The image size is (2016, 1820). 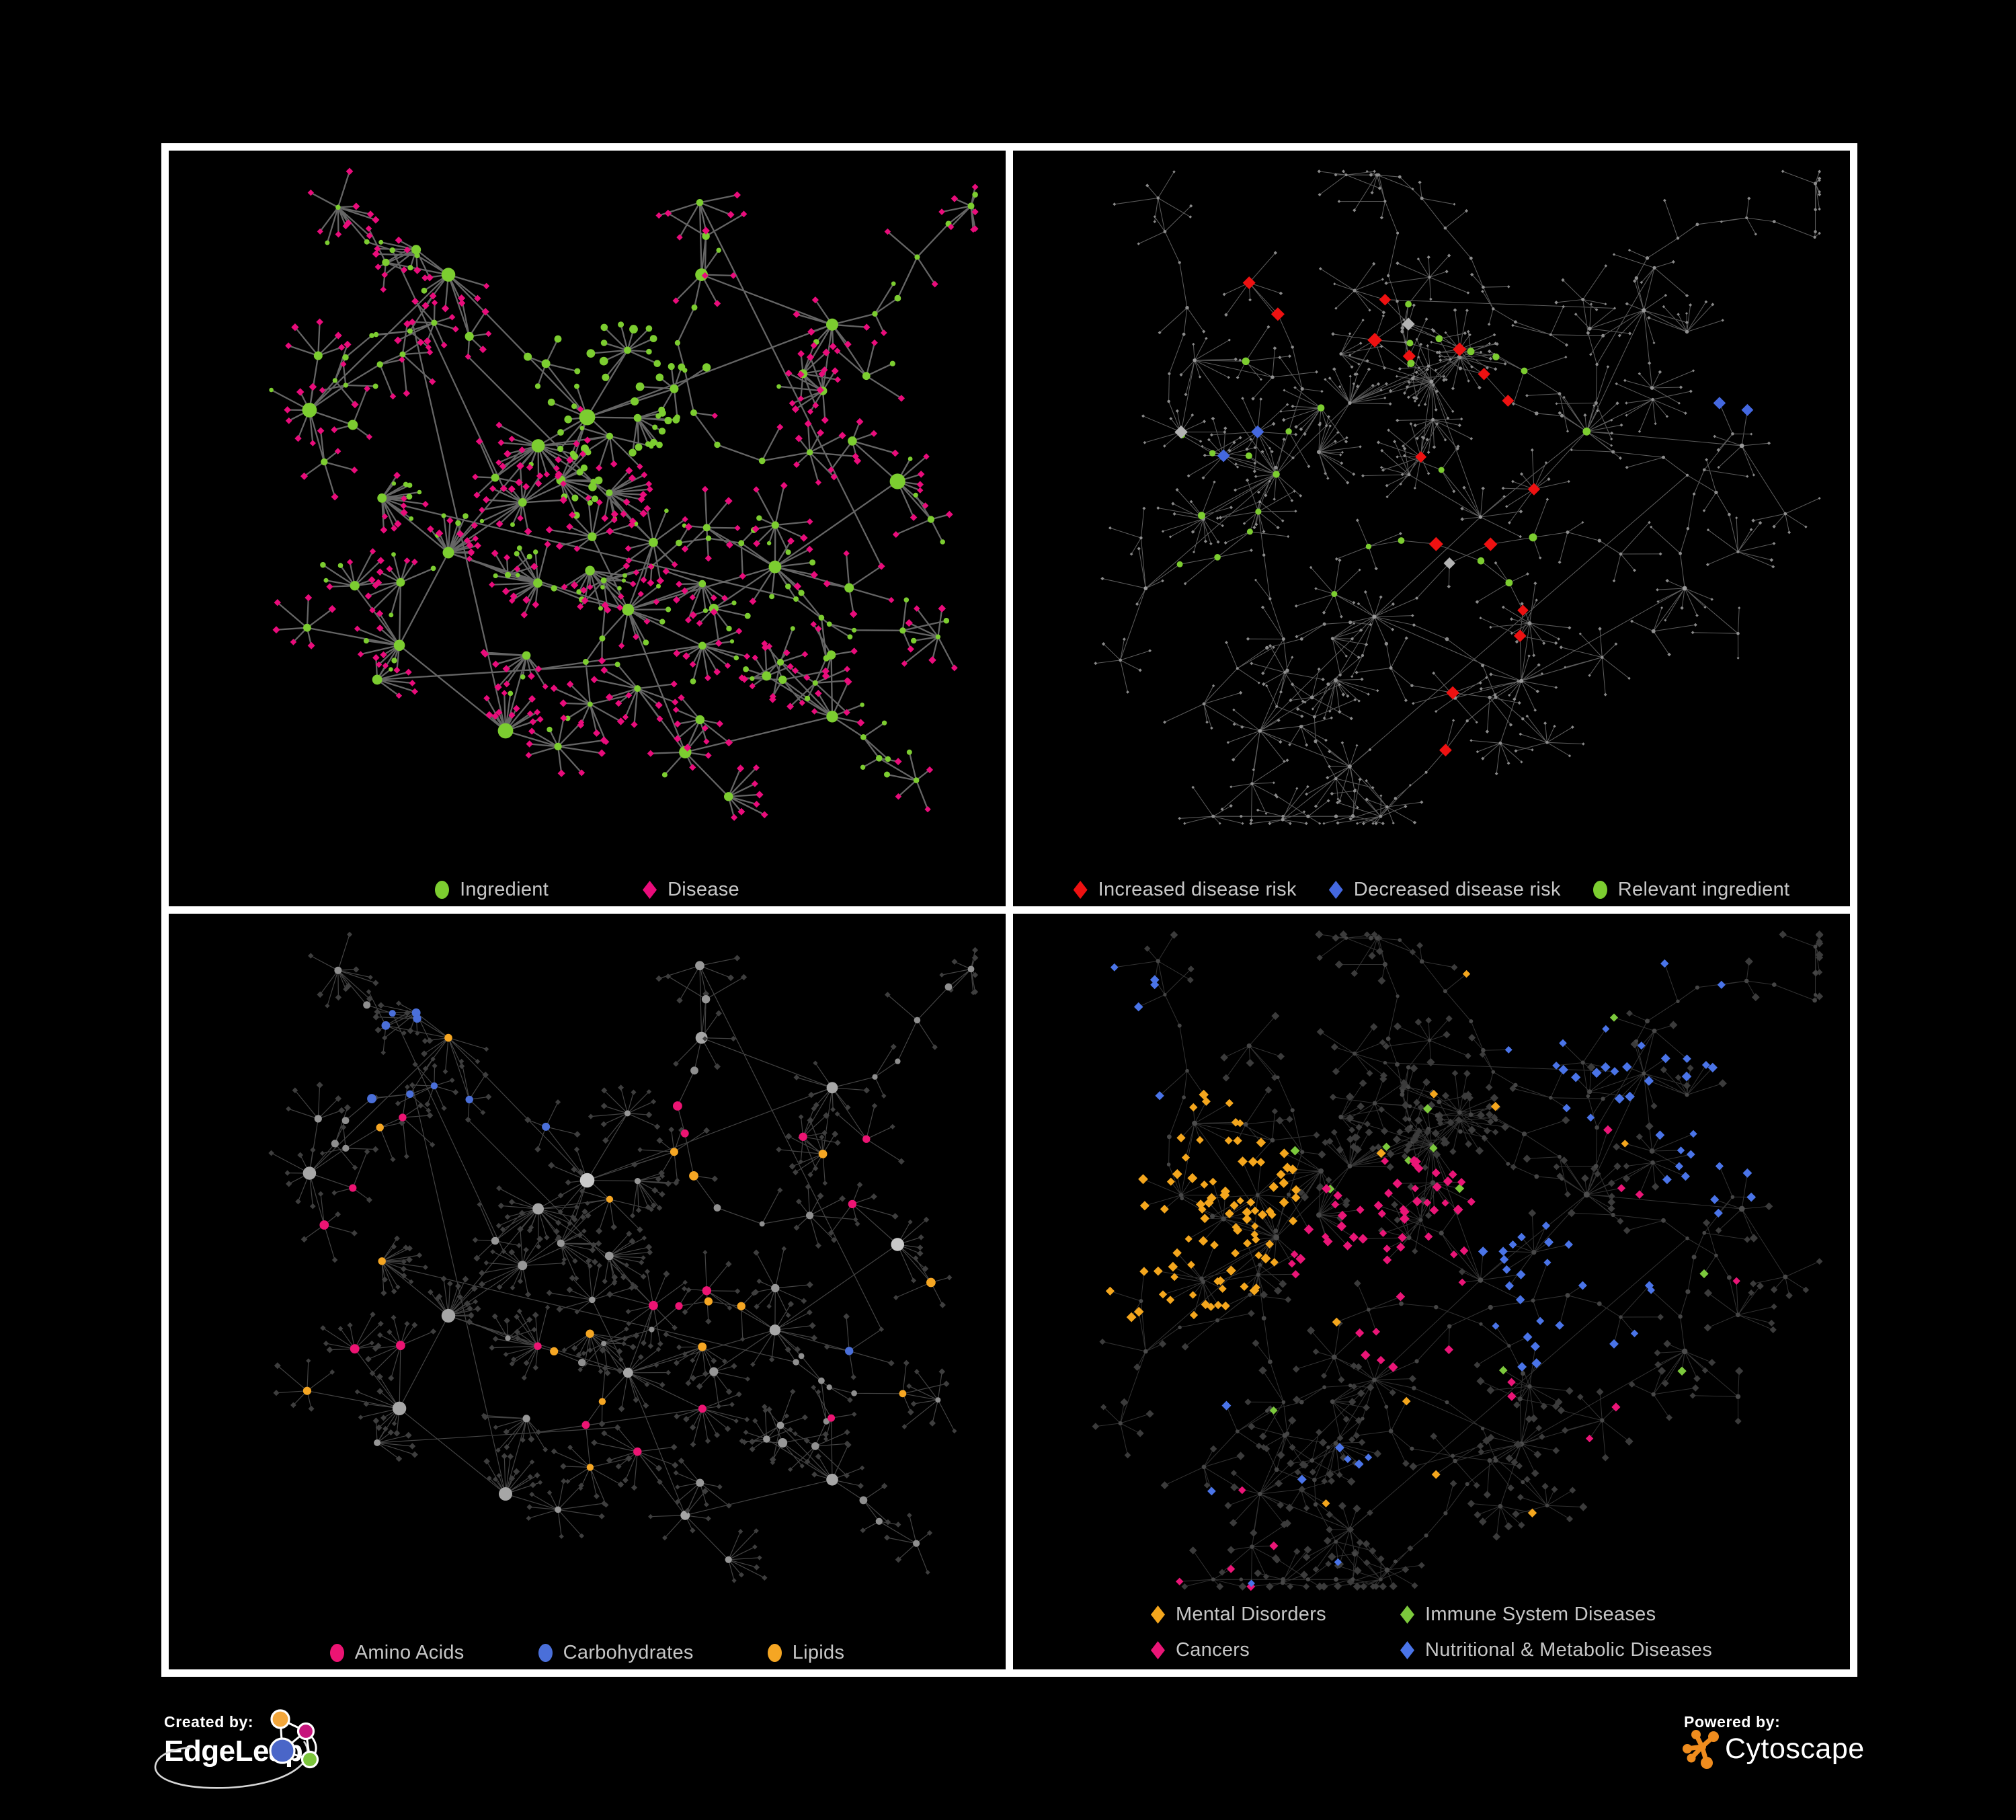 What do you see at coordinates (1335, 890) in the screenshot?
I see `decreased-disease-risk-diamond-marker-icon` at bounding box center [1335, 890].